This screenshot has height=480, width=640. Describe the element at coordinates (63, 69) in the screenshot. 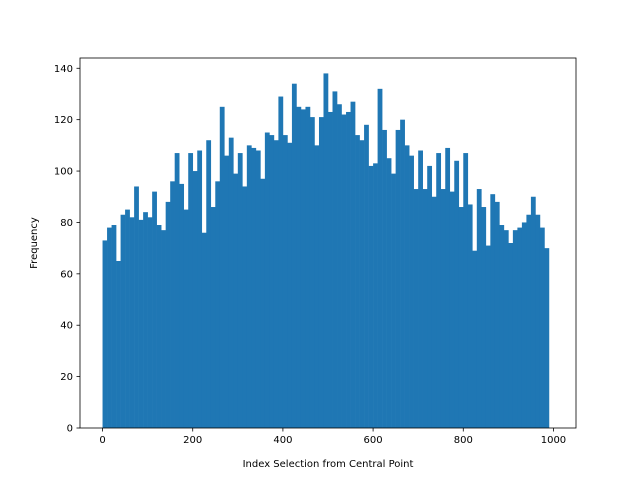

I see `y-tick-label: 140` at that location.